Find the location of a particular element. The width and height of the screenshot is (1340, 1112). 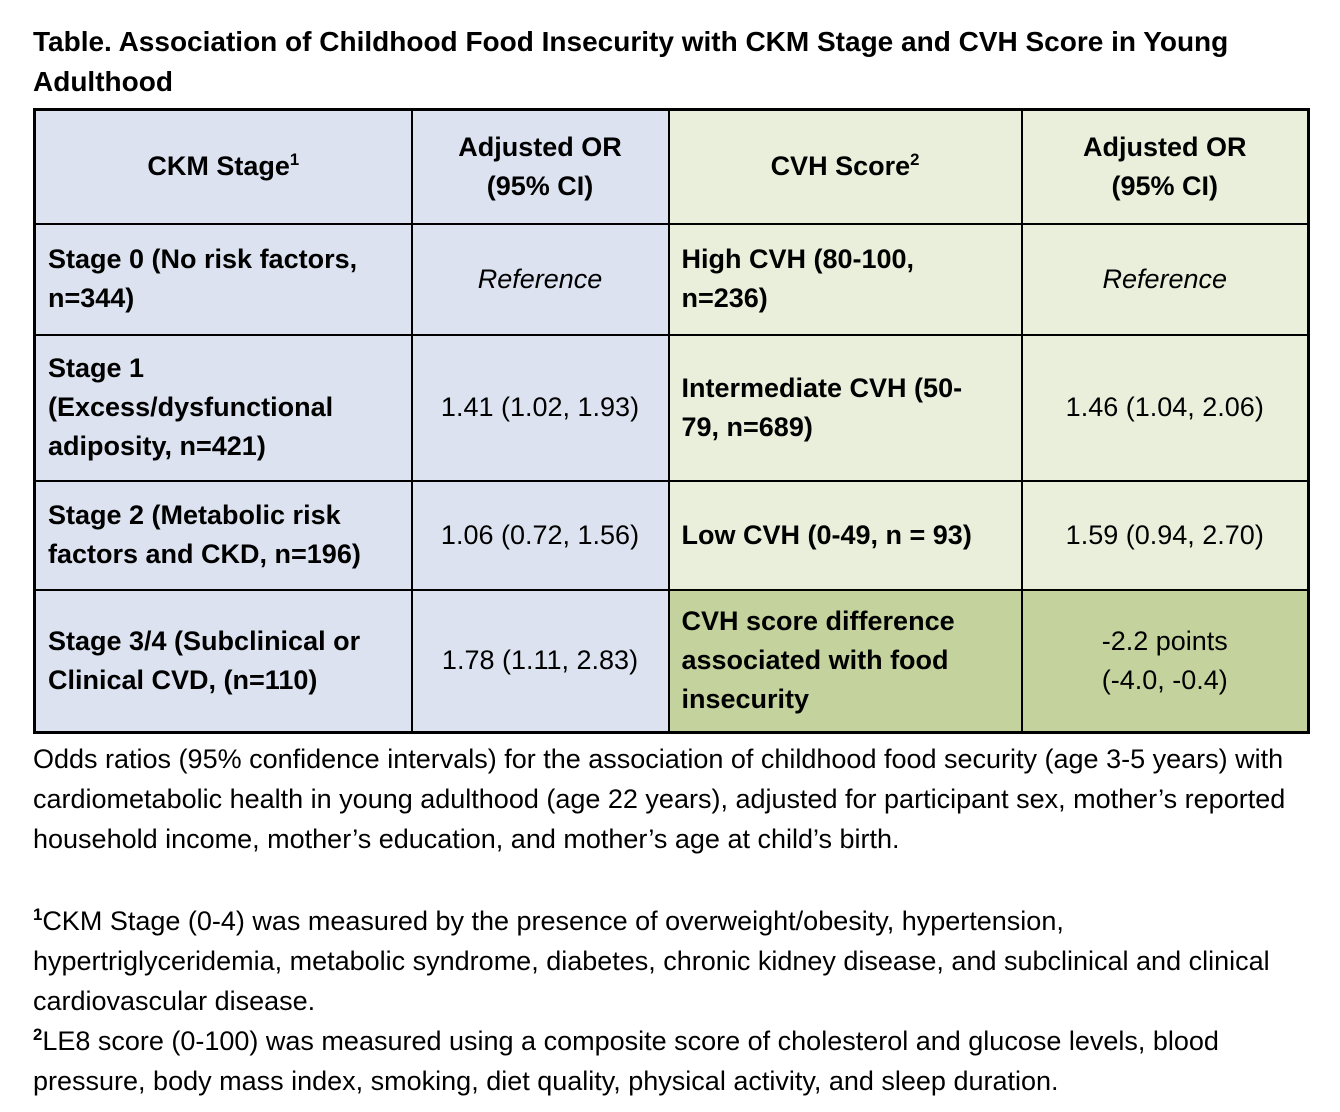

footnote-2-marker: 2 is located at coordinates (38, 1034).